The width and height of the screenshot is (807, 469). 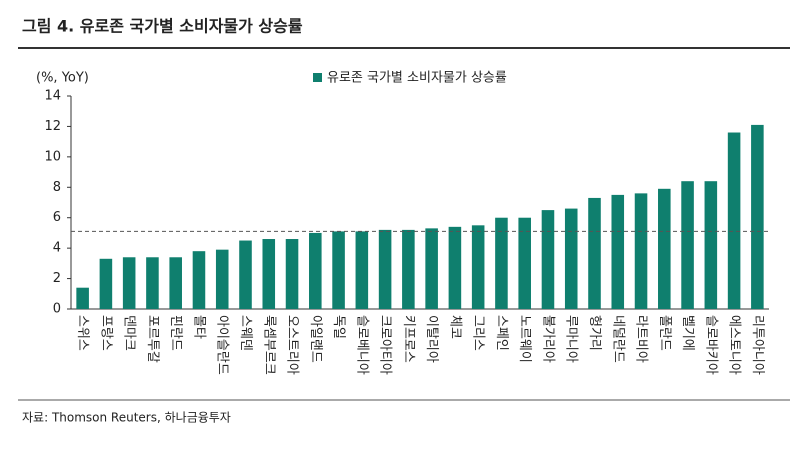 What do you see at coordinates (385, 345) in the screenshot?
I see `x-tick-label: 크로아티아` at bounding box center [385, 345].